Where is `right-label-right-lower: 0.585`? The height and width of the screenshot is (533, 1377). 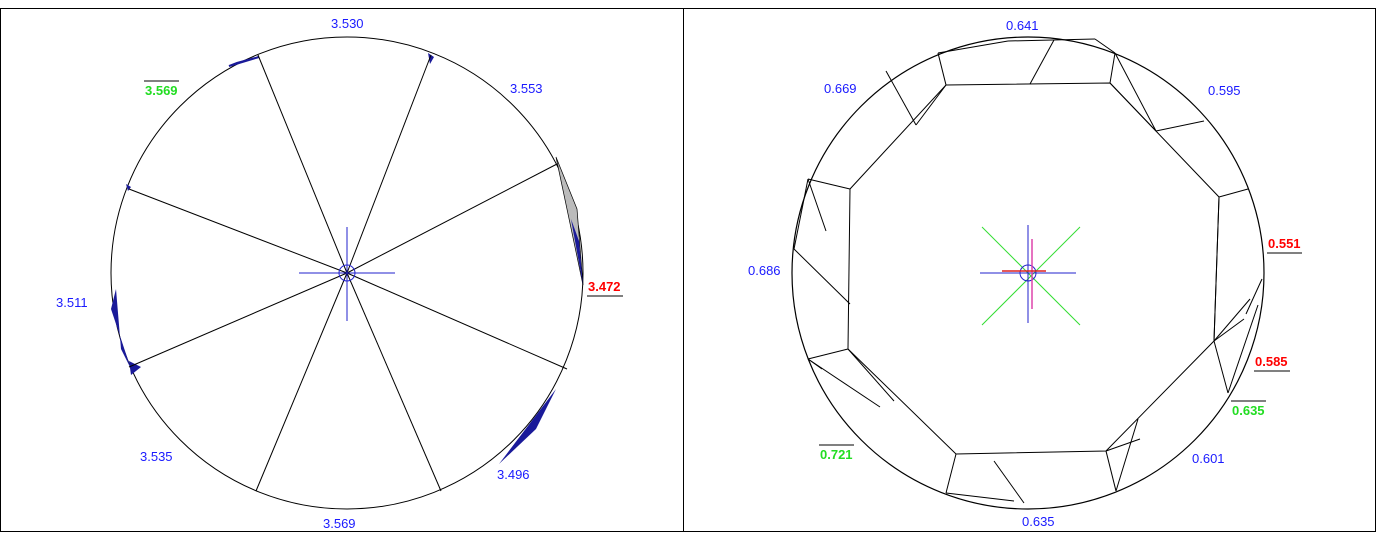 right-label-right-lower: 0.585 is located at coordinates (1271, 361).